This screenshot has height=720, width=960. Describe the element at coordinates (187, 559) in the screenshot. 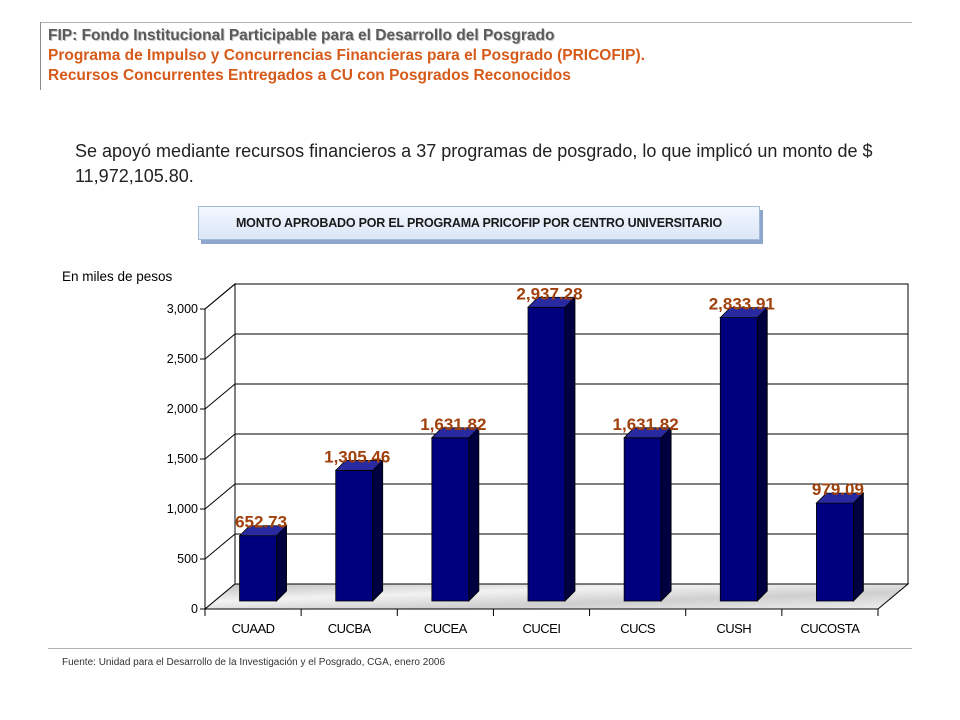

I see `y-tick-label: 500` at that location.